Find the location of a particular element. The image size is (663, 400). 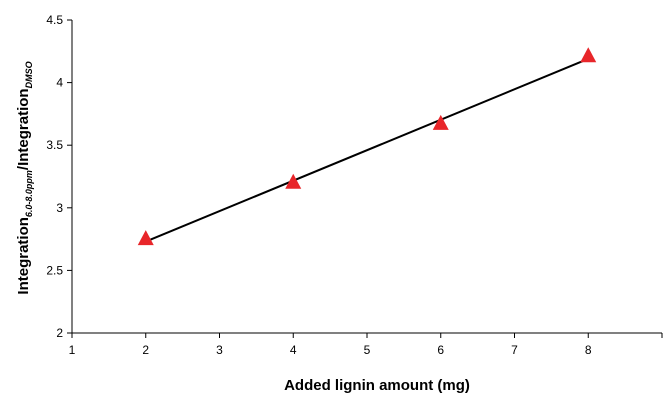

x-tick-label: 5 is located at coordinates (367, 350).